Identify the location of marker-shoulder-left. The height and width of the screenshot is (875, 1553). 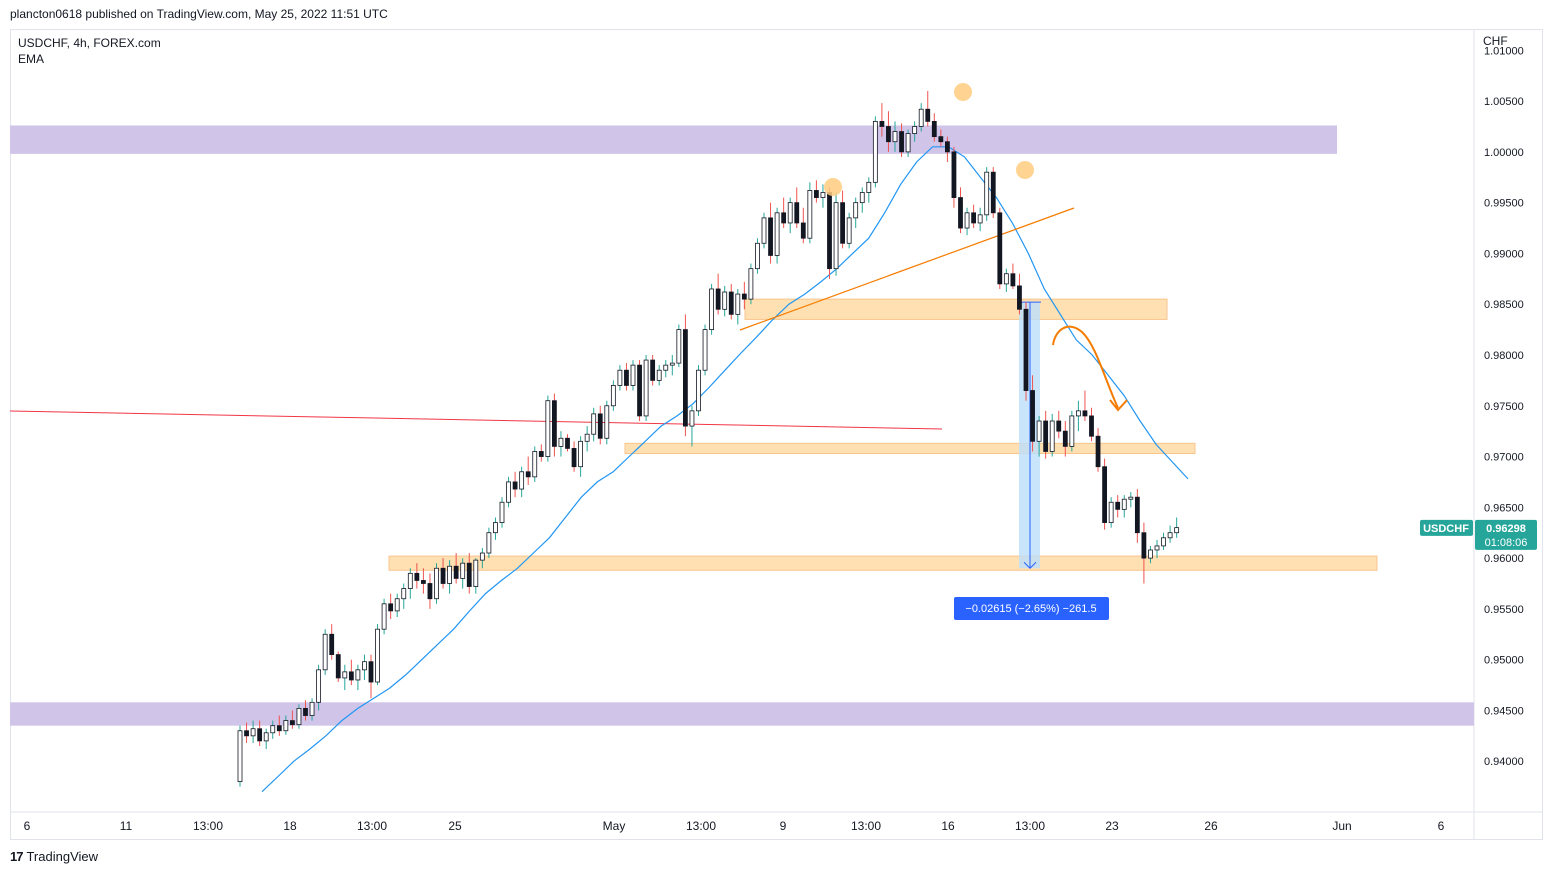
(833, 187).